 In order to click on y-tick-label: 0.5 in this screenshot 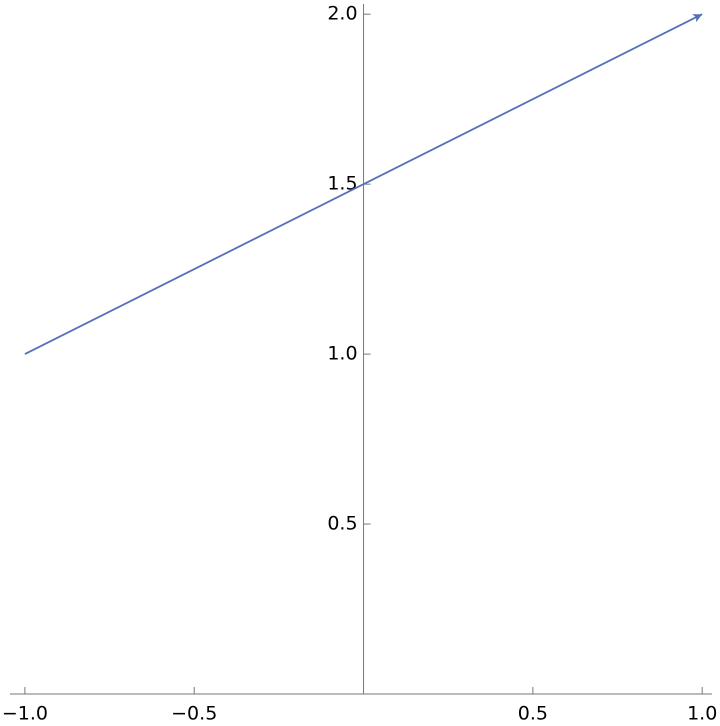, I will do `click(342, 524)`.